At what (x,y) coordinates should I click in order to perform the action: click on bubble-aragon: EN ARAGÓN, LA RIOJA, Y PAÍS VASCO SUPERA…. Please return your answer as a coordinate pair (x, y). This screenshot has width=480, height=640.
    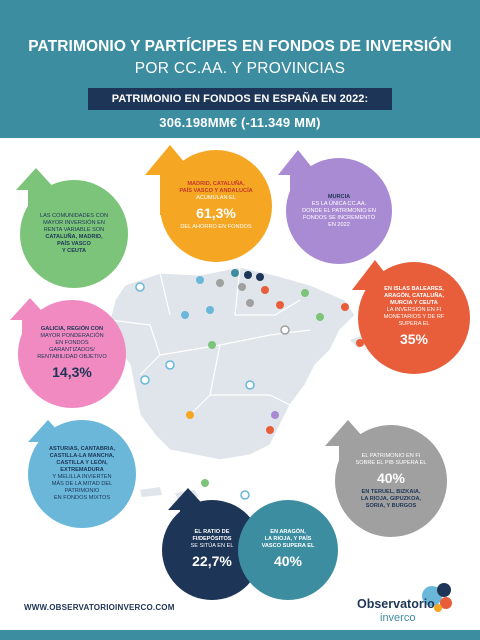
    Looking at the image, I should click on (288, 550).